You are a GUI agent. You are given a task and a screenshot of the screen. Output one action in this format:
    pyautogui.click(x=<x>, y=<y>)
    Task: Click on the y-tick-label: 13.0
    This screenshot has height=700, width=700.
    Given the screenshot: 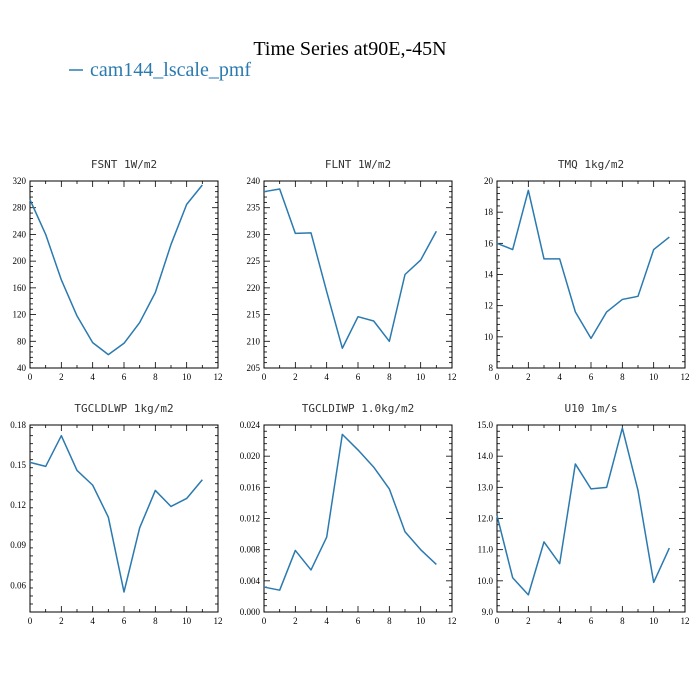 What is the action you would take?
    pyautogui.click(x=485, y=487)
    